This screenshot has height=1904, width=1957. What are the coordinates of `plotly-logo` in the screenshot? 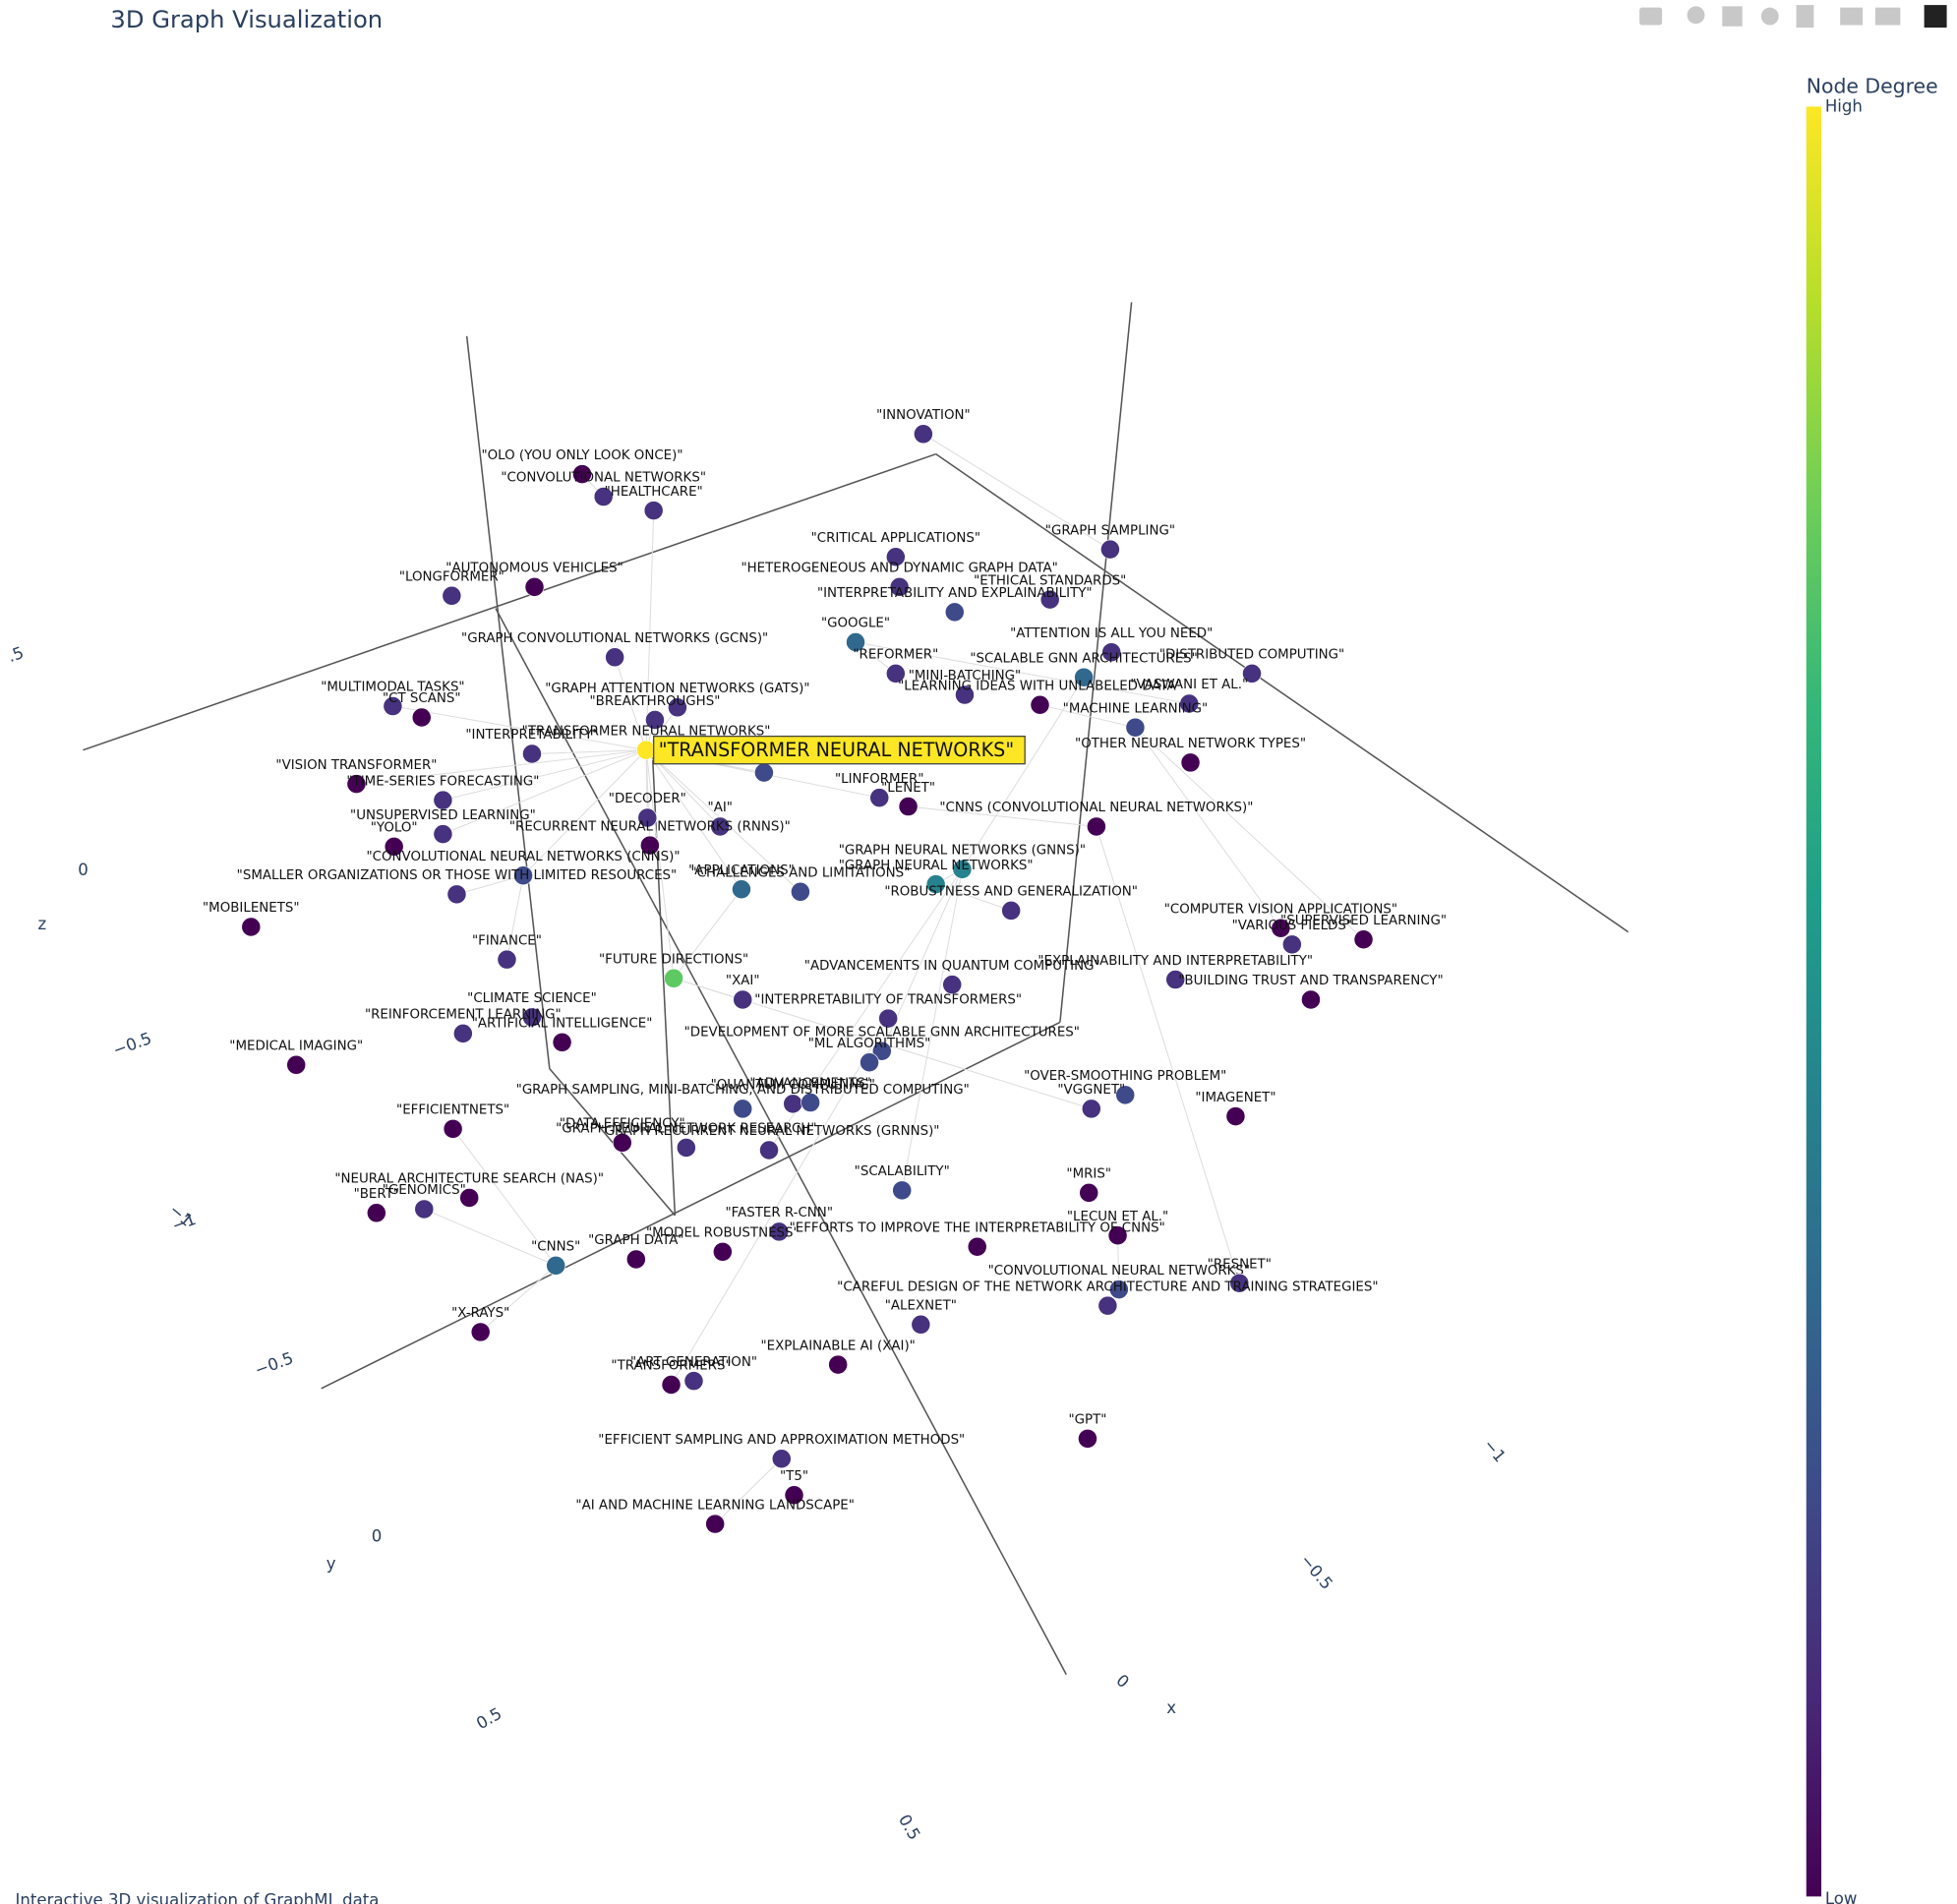 It's located at (1936, 17).